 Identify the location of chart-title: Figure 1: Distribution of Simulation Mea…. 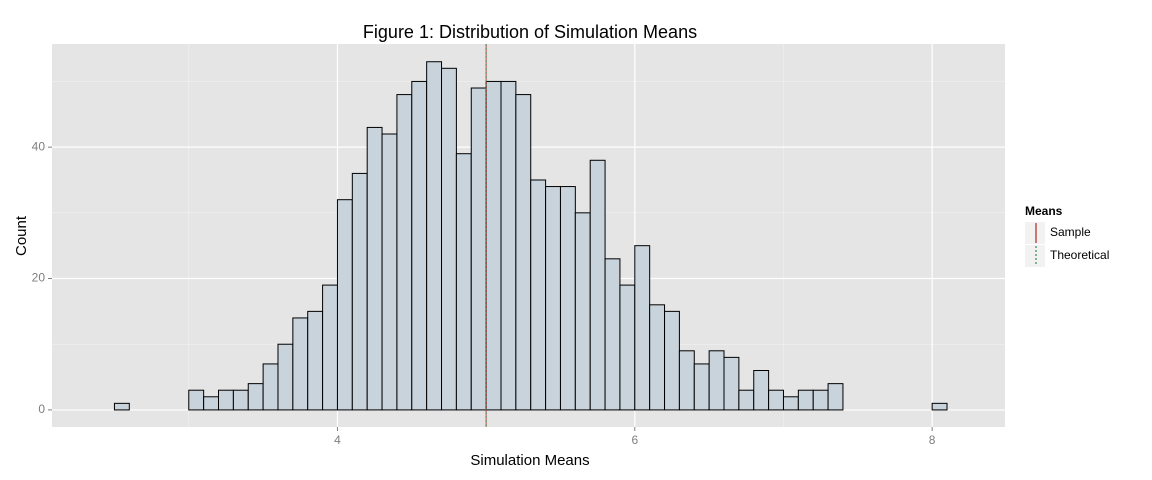
(530, 32).